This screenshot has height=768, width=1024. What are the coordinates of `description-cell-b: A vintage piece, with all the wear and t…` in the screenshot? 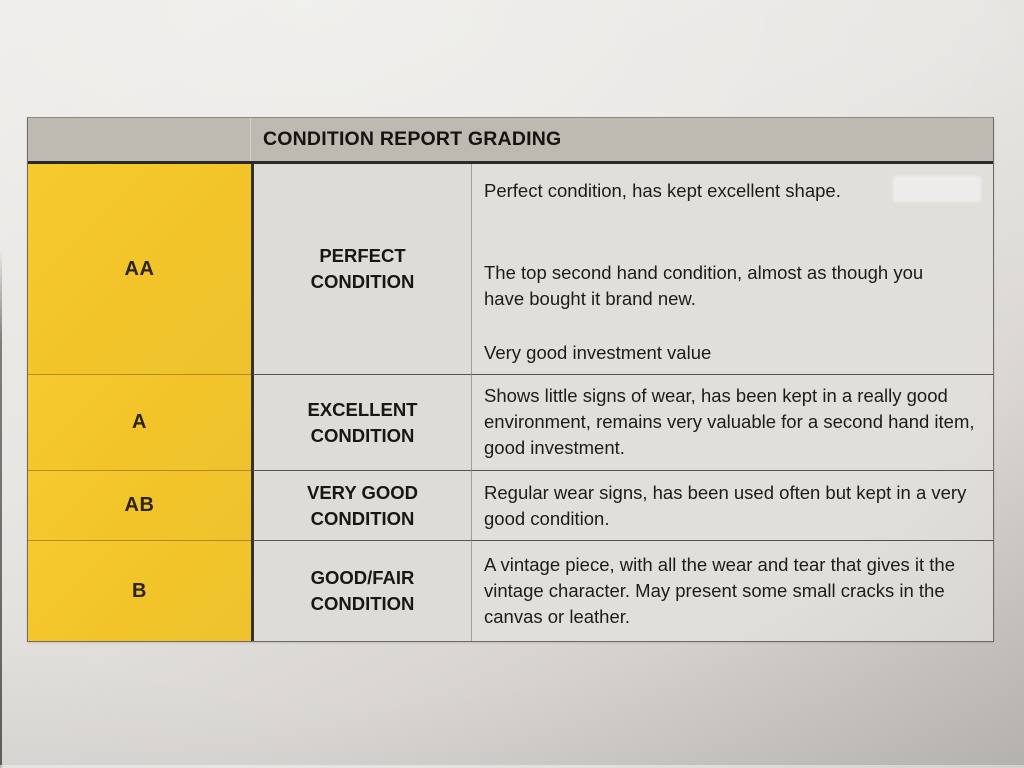 It's located at (732, 590).